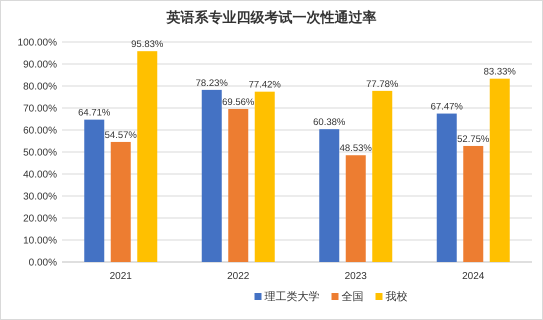 This screenshot has width=543, height=320. I want to click on y-tick-label: 60.00%, so click(40, 131).